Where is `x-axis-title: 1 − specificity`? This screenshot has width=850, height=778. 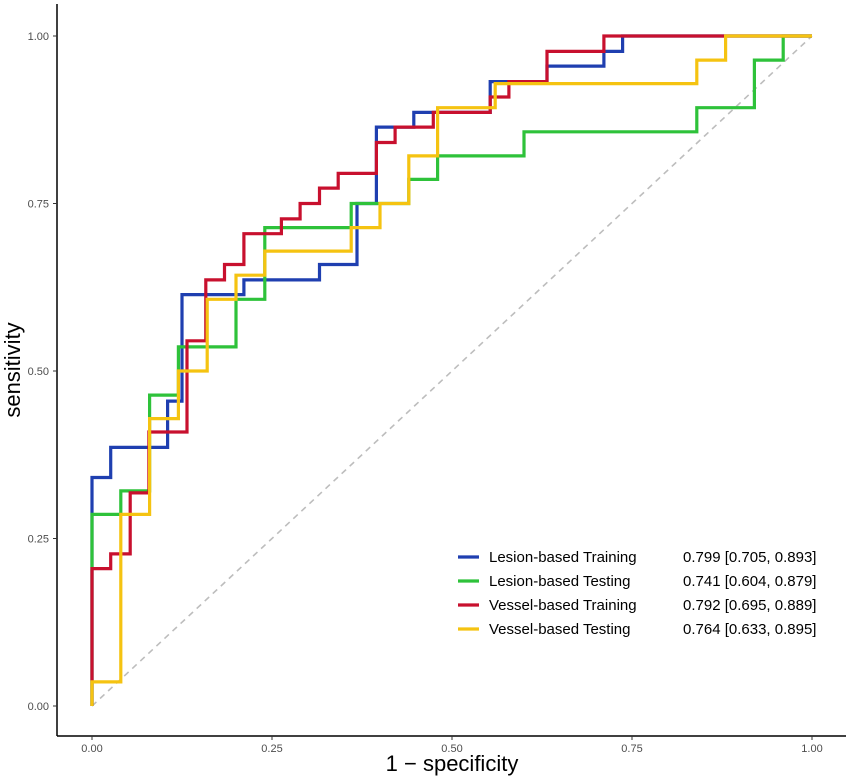 x-axis-title: 1 − specificity is located at coordinates (452, 763).